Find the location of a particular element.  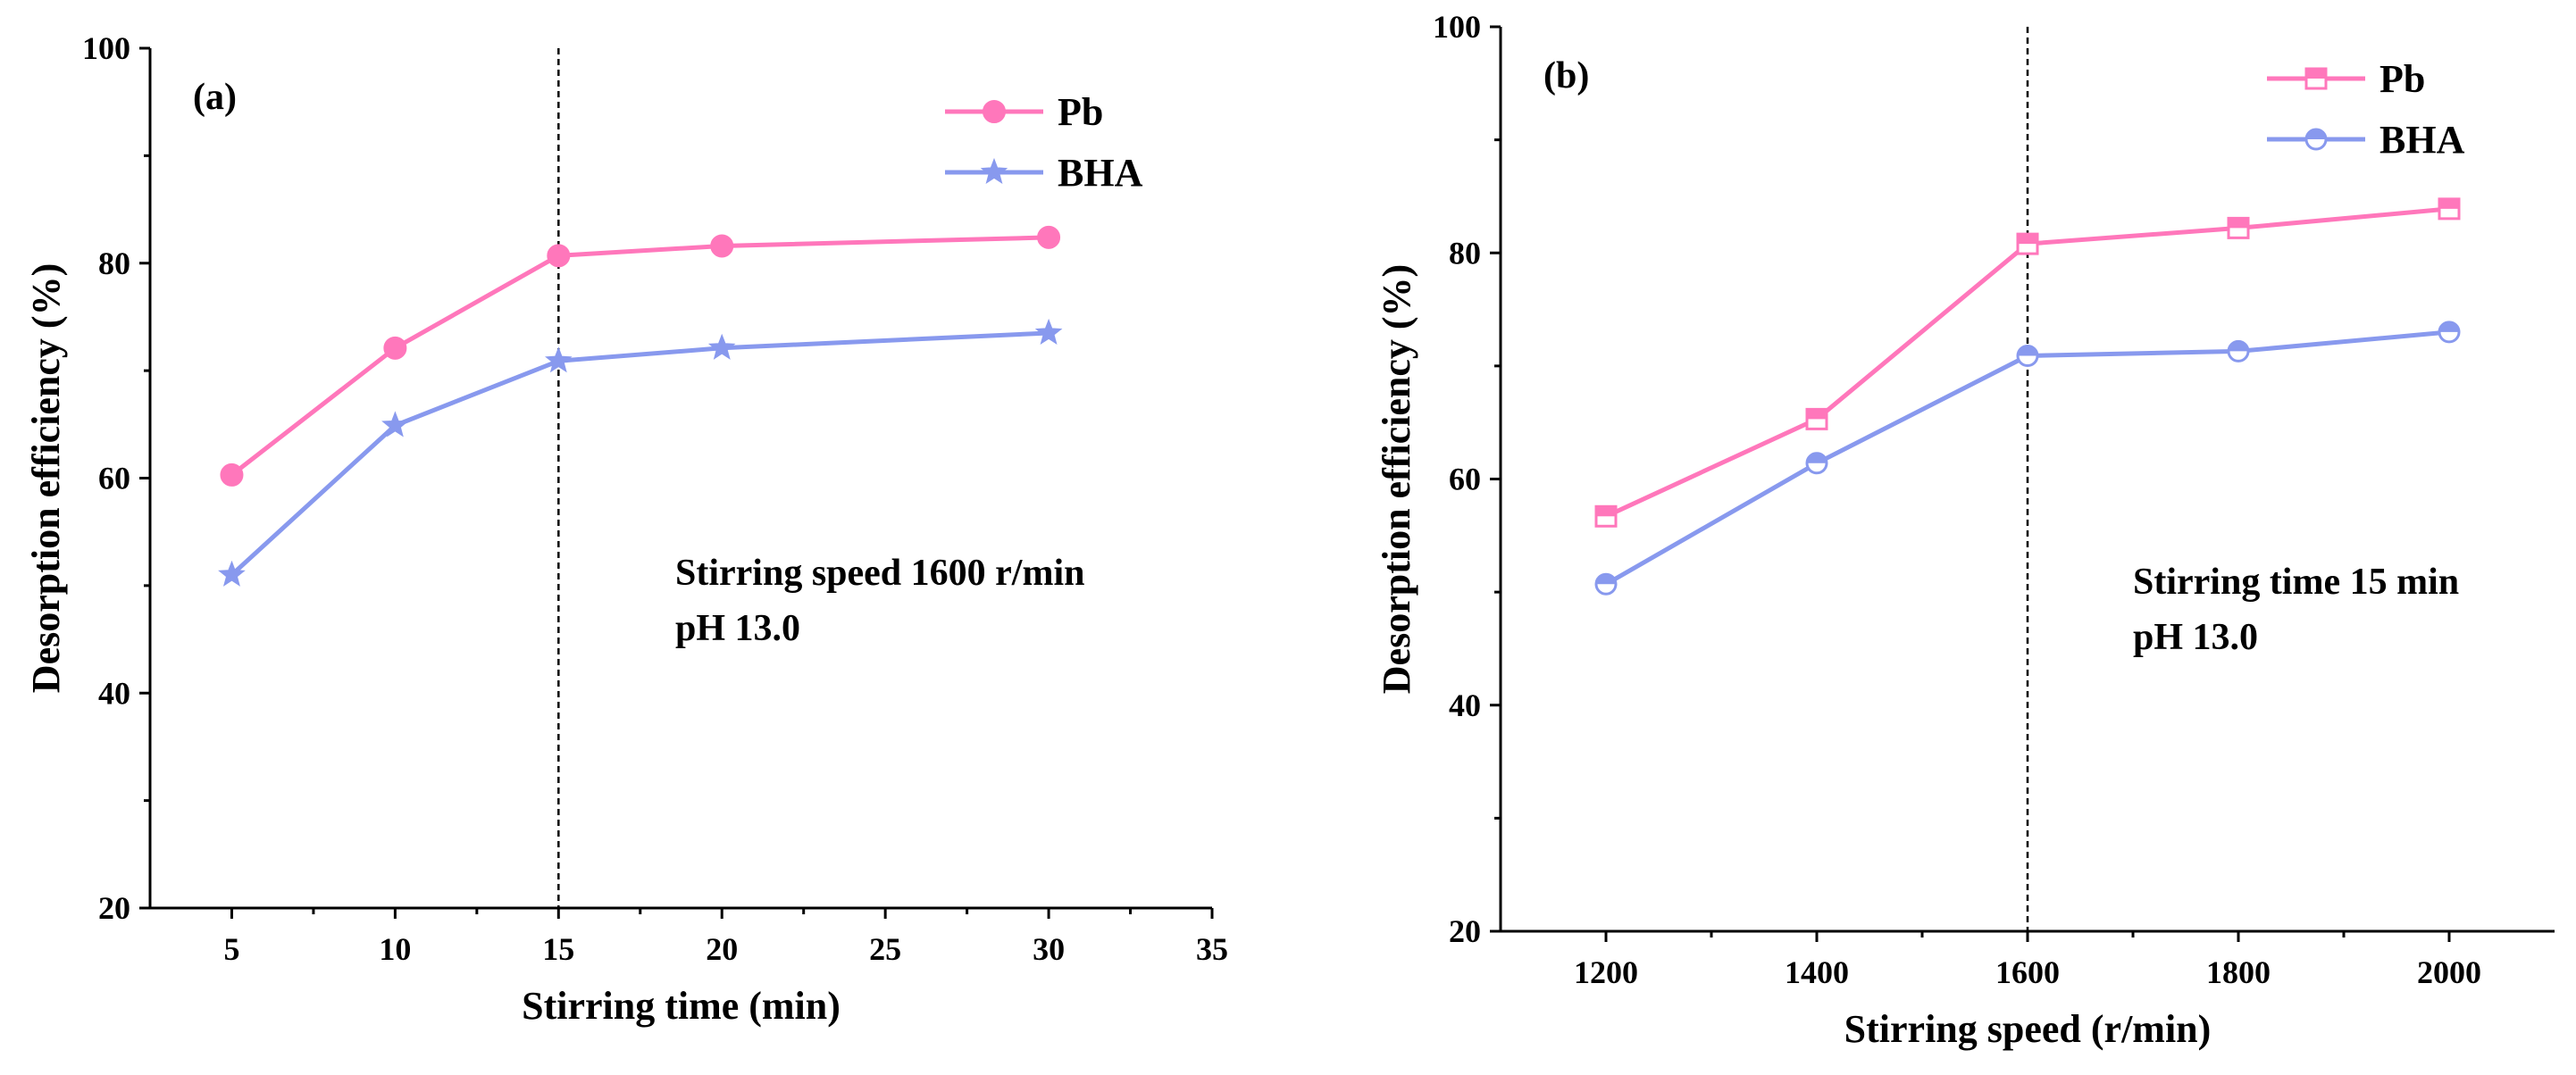

x-axis-title: Stirring speed (r/min) is located at coordinates (2028, 1029).